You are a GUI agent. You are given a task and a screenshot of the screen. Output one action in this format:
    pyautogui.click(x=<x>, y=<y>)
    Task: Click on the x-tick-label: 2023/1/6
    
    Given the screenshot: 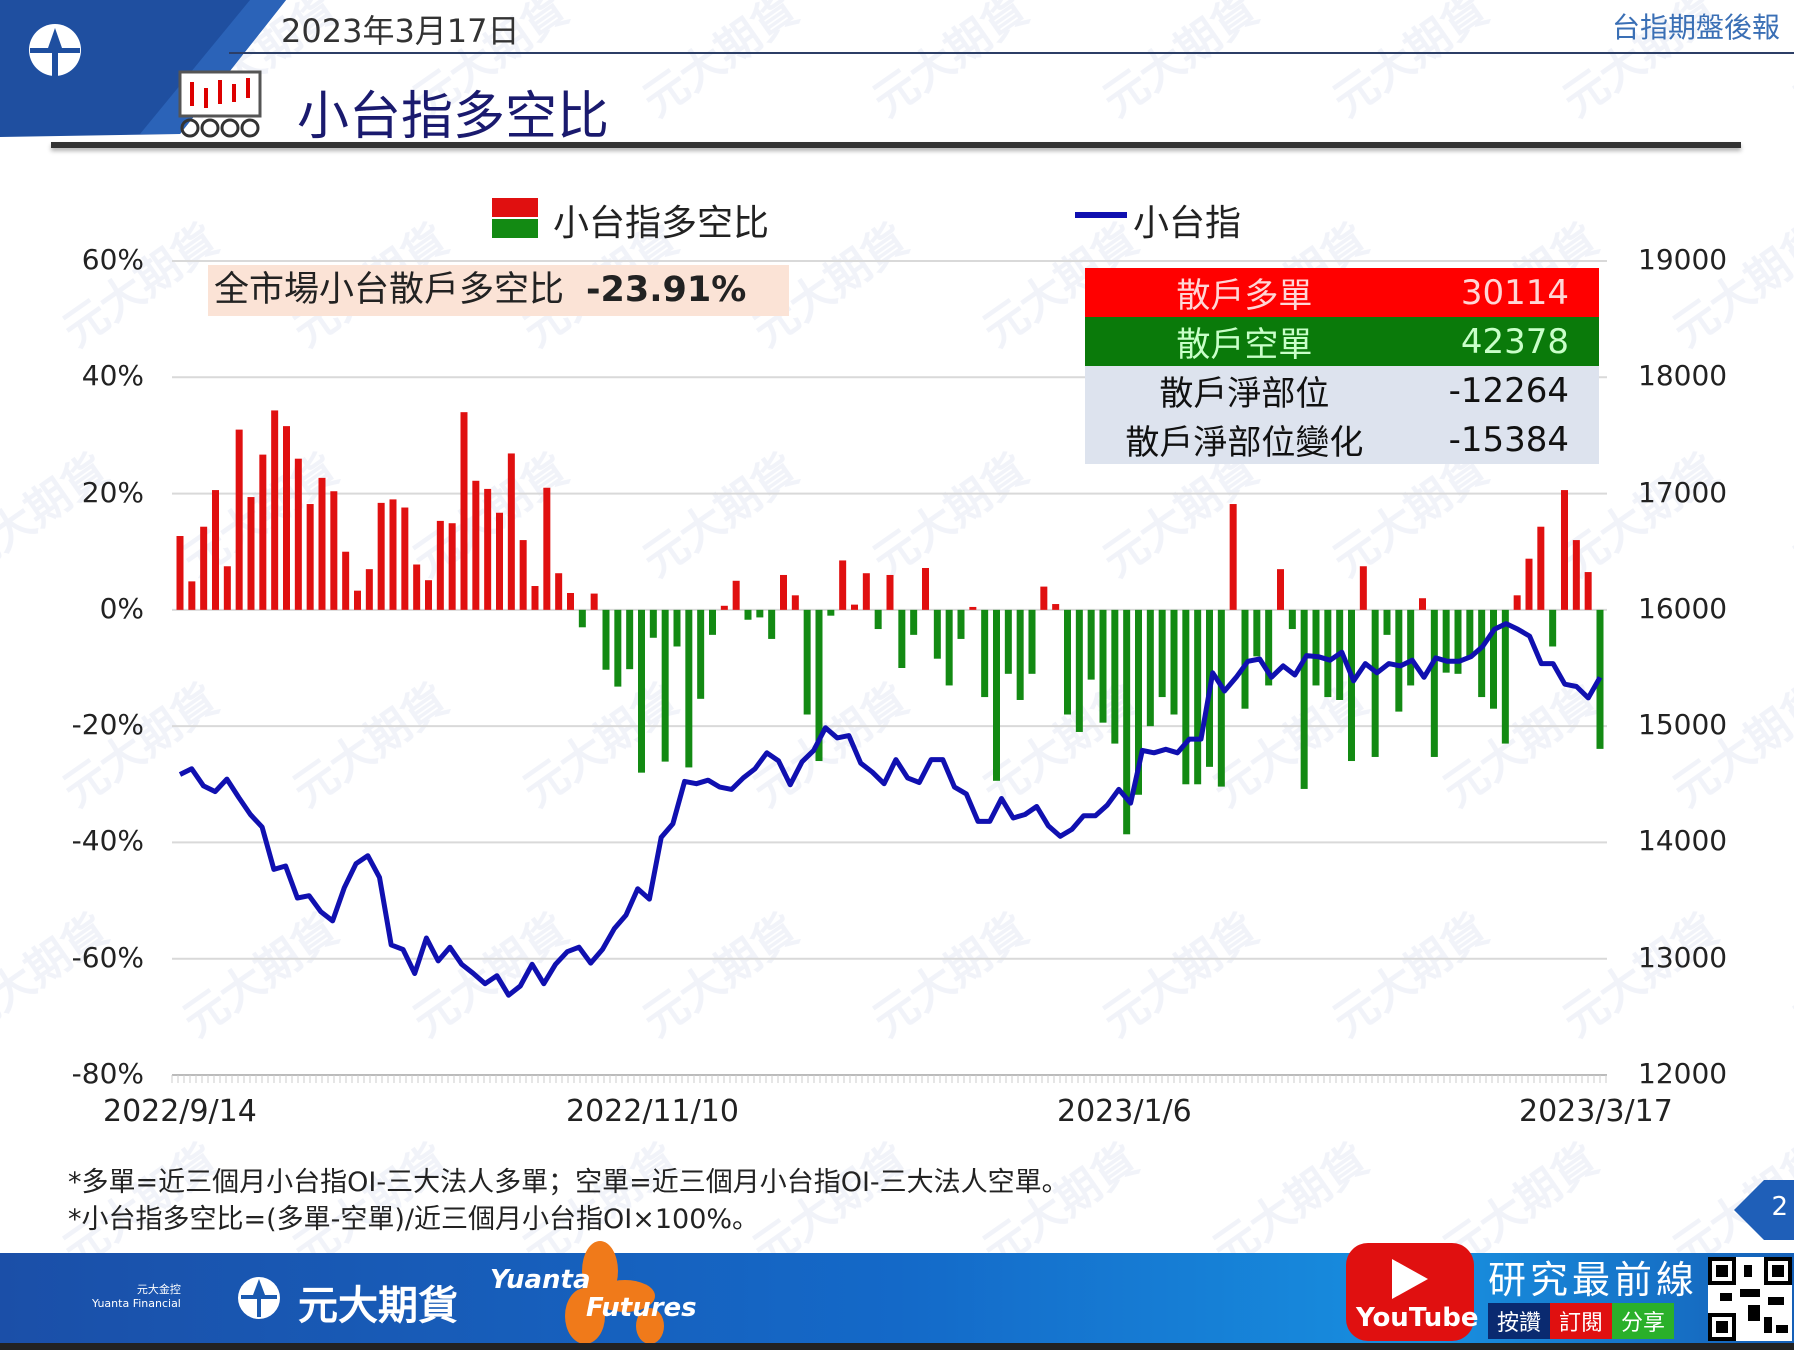 What is the action you would take?
    pyautogui.click(x=1124, y=1111)
    